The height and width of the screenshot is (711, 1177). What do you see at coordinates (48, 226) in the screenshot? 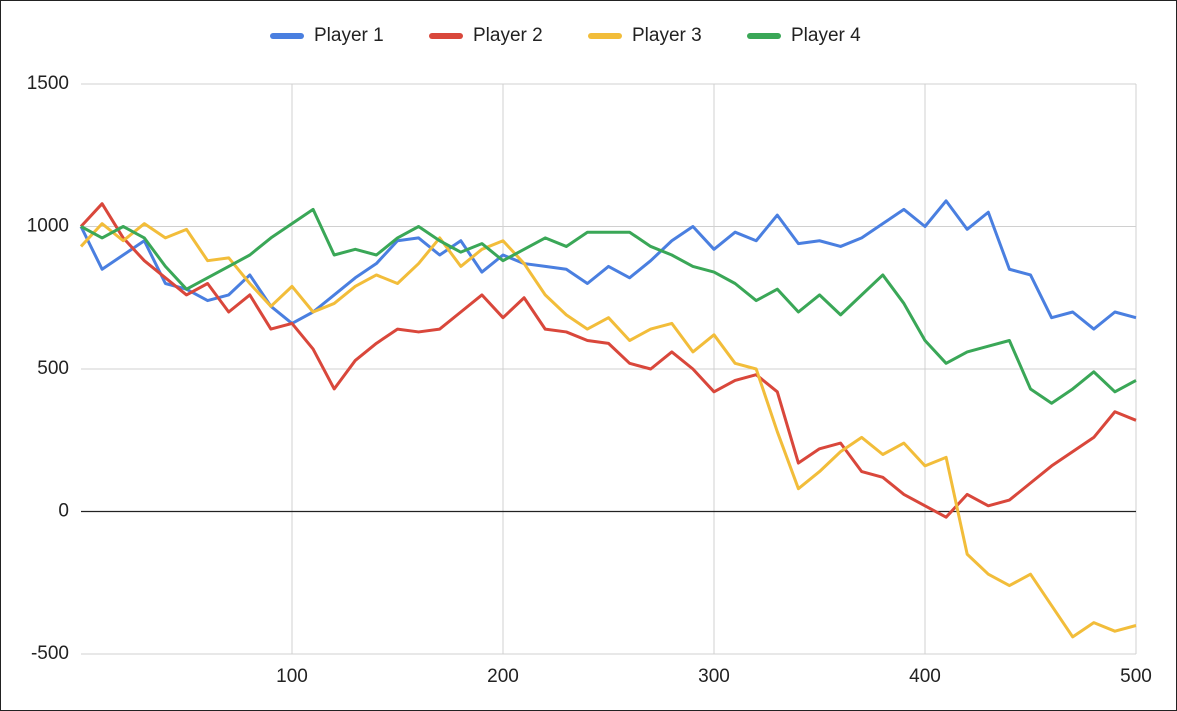
I see `y-tick-label: 1000` at bounding box center [48, 226].